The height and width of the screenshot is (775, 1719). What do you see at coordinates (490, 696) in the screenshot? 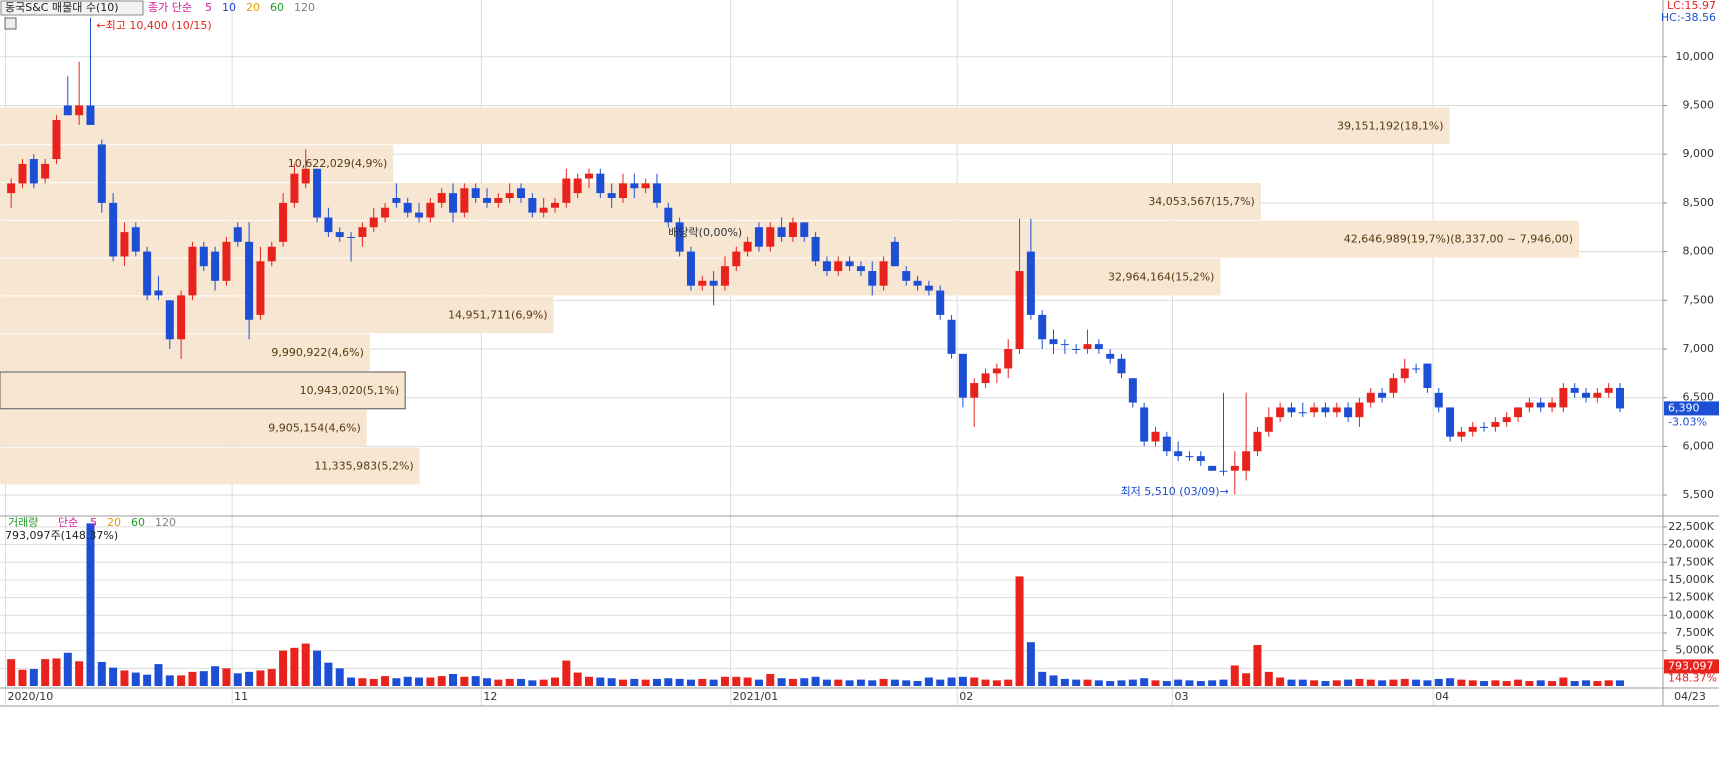
I see `x-tick-label: 12` at bounding box center [490, 696].